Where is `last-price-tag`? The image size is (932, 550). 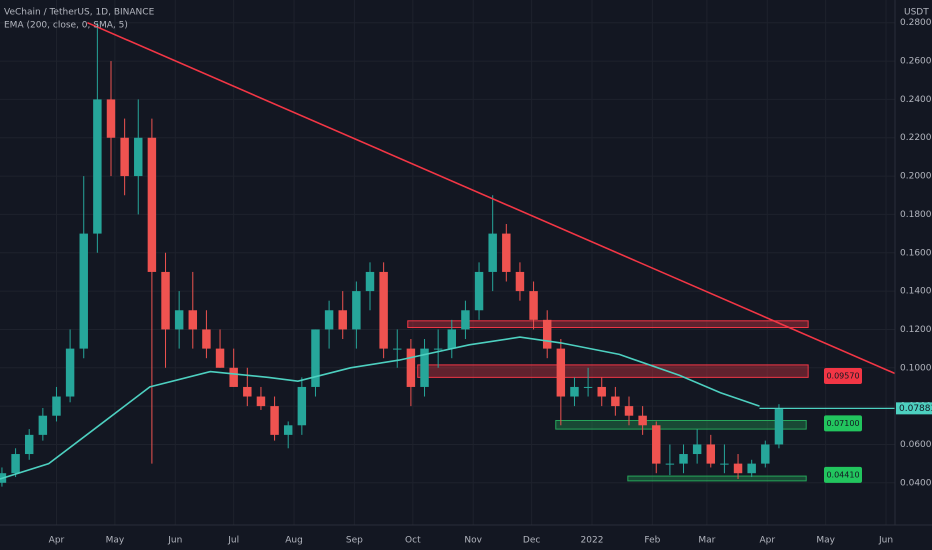
last-price-tag is located at coordinates (914, 408).